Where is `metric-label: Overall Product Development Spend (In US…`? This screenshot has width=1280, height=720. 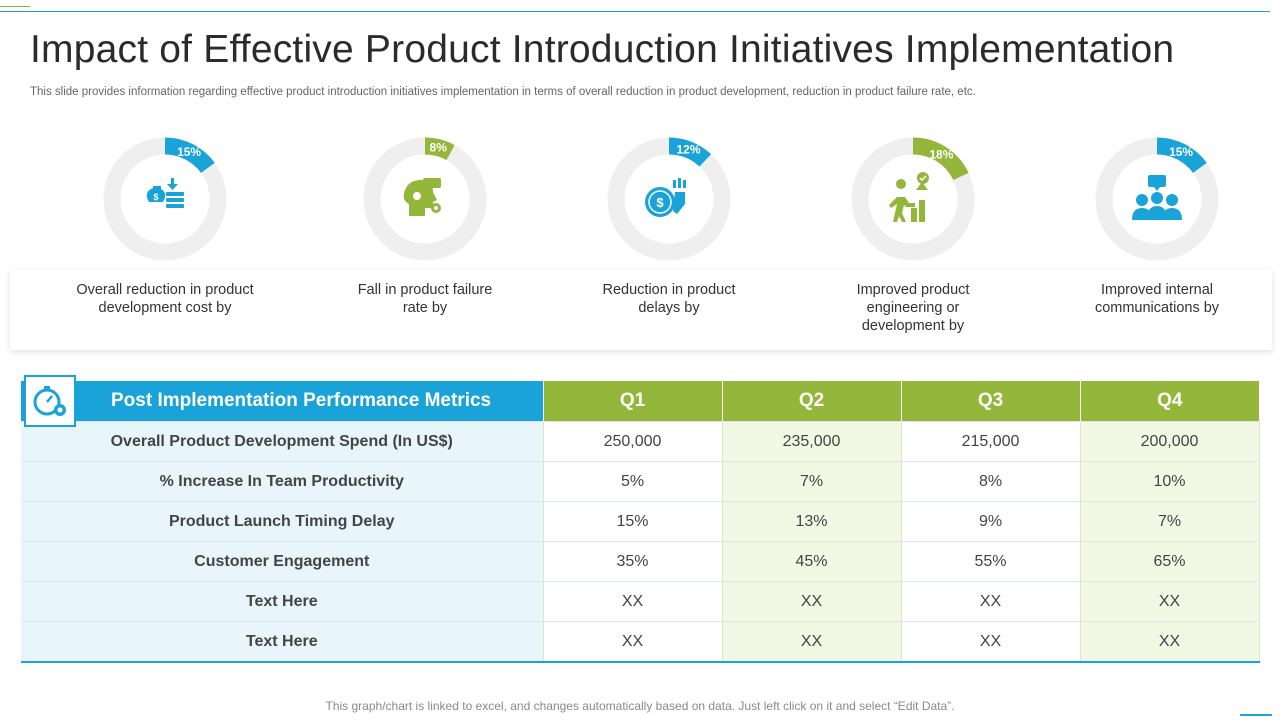
metric-label: Overall Product Development Spend (In US… is located at coordinates (282, 441).